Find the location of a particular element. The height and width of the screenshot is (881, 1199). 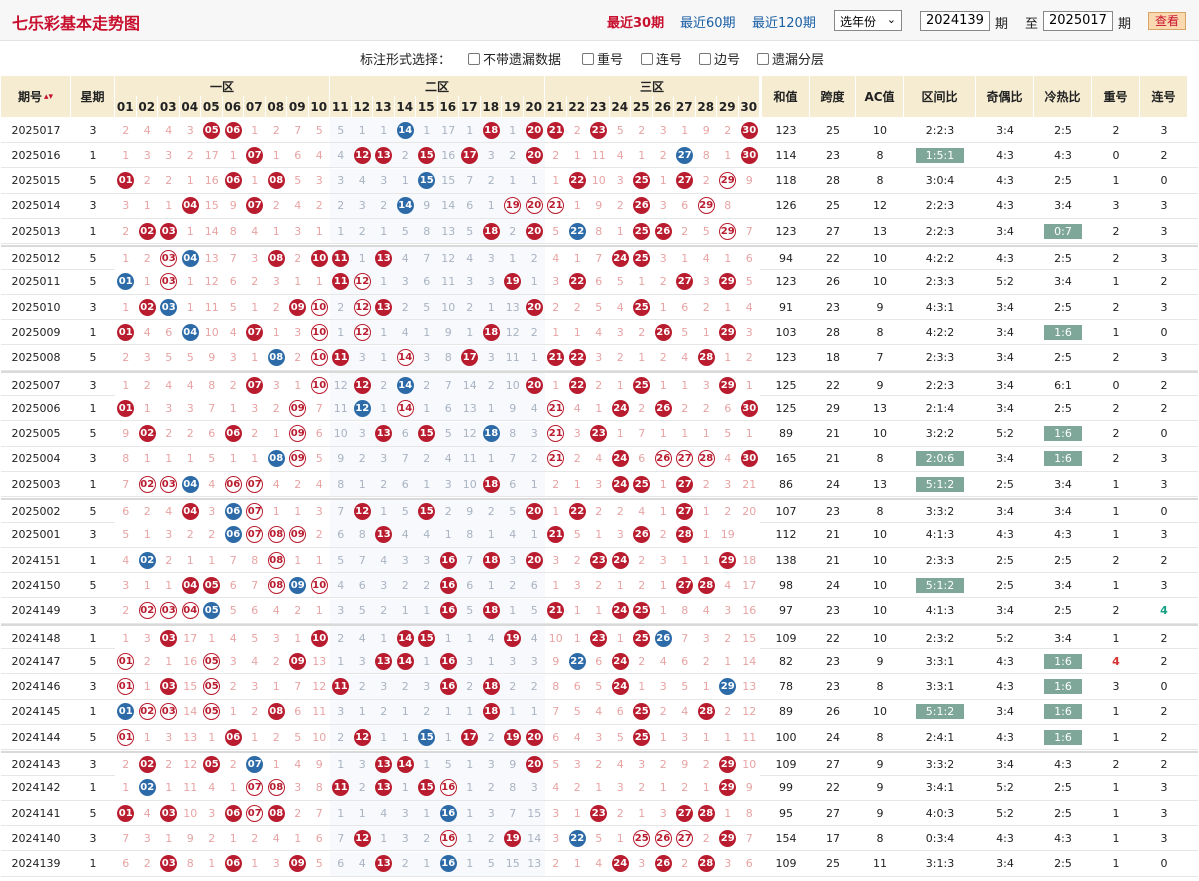

option-consecutive: 连号 is located at coordinates (661, 58).